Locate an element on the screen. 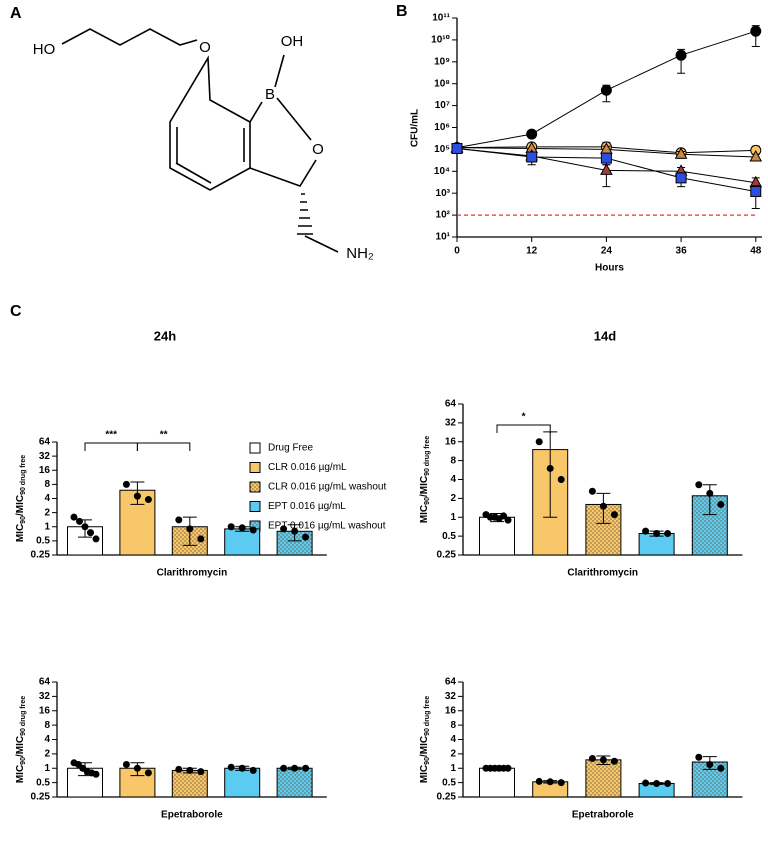  y-tick-label: 10⁴ is located at coordinates (442, 171).